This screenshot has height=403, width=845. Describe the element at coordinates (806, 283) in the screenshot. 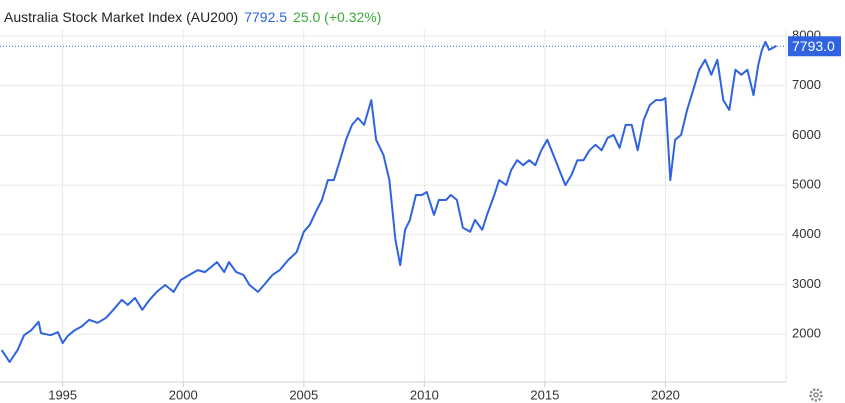

I see `y-tick-label: 3000` at that location.